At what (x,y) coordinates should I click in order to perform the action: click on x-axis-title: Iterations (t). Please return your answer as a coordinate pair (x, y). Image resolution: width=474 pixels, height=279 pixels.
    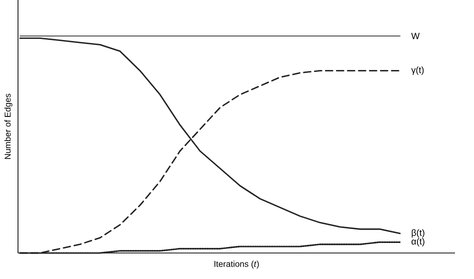
    Looking at the image, I should click on (236, 264).